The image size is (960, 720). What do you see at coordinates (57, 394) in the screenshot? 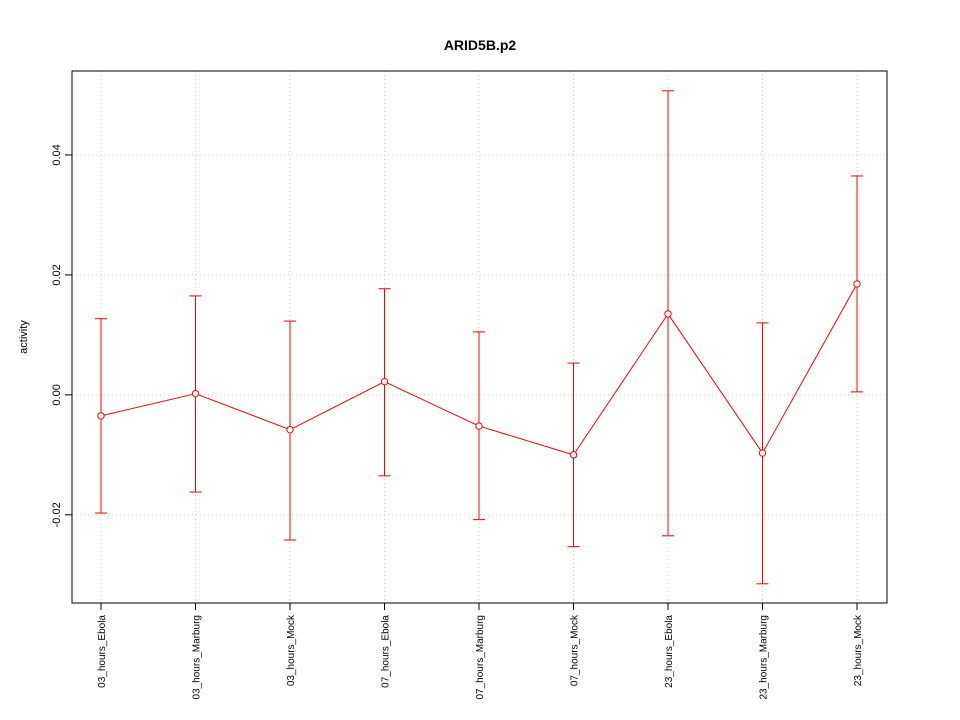
I see `y-tick-label: 0.00` at bounding box center [57, 394].